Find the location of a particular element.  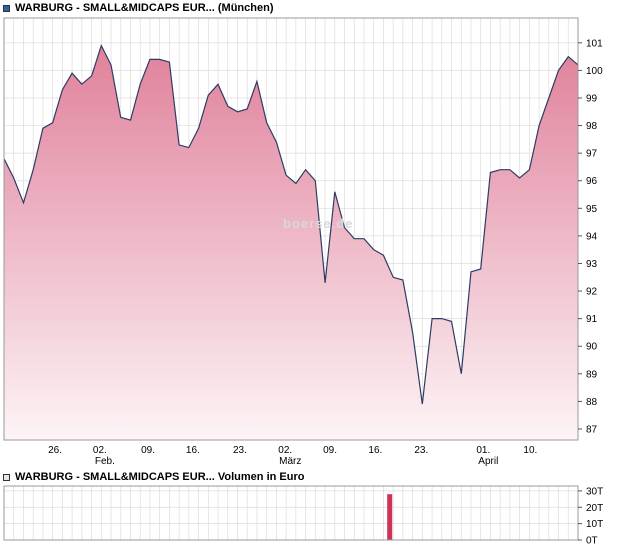

y-axis-tick-label: 96 is located at coordinates (592, 181).